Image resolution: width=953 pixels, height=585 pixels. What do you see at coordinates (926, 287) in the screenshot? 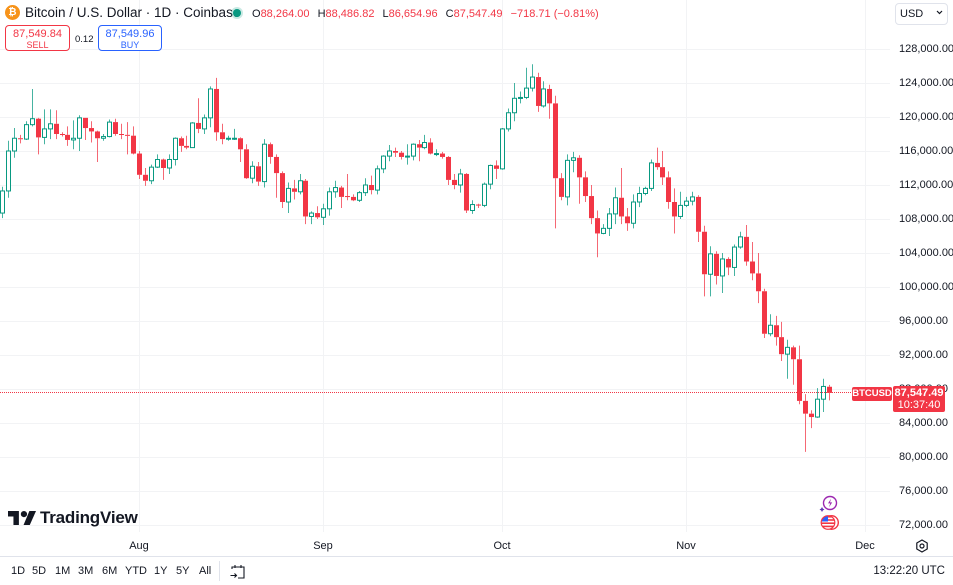
I see `price-label: 100,000.00` at bounding box center [926, 287].